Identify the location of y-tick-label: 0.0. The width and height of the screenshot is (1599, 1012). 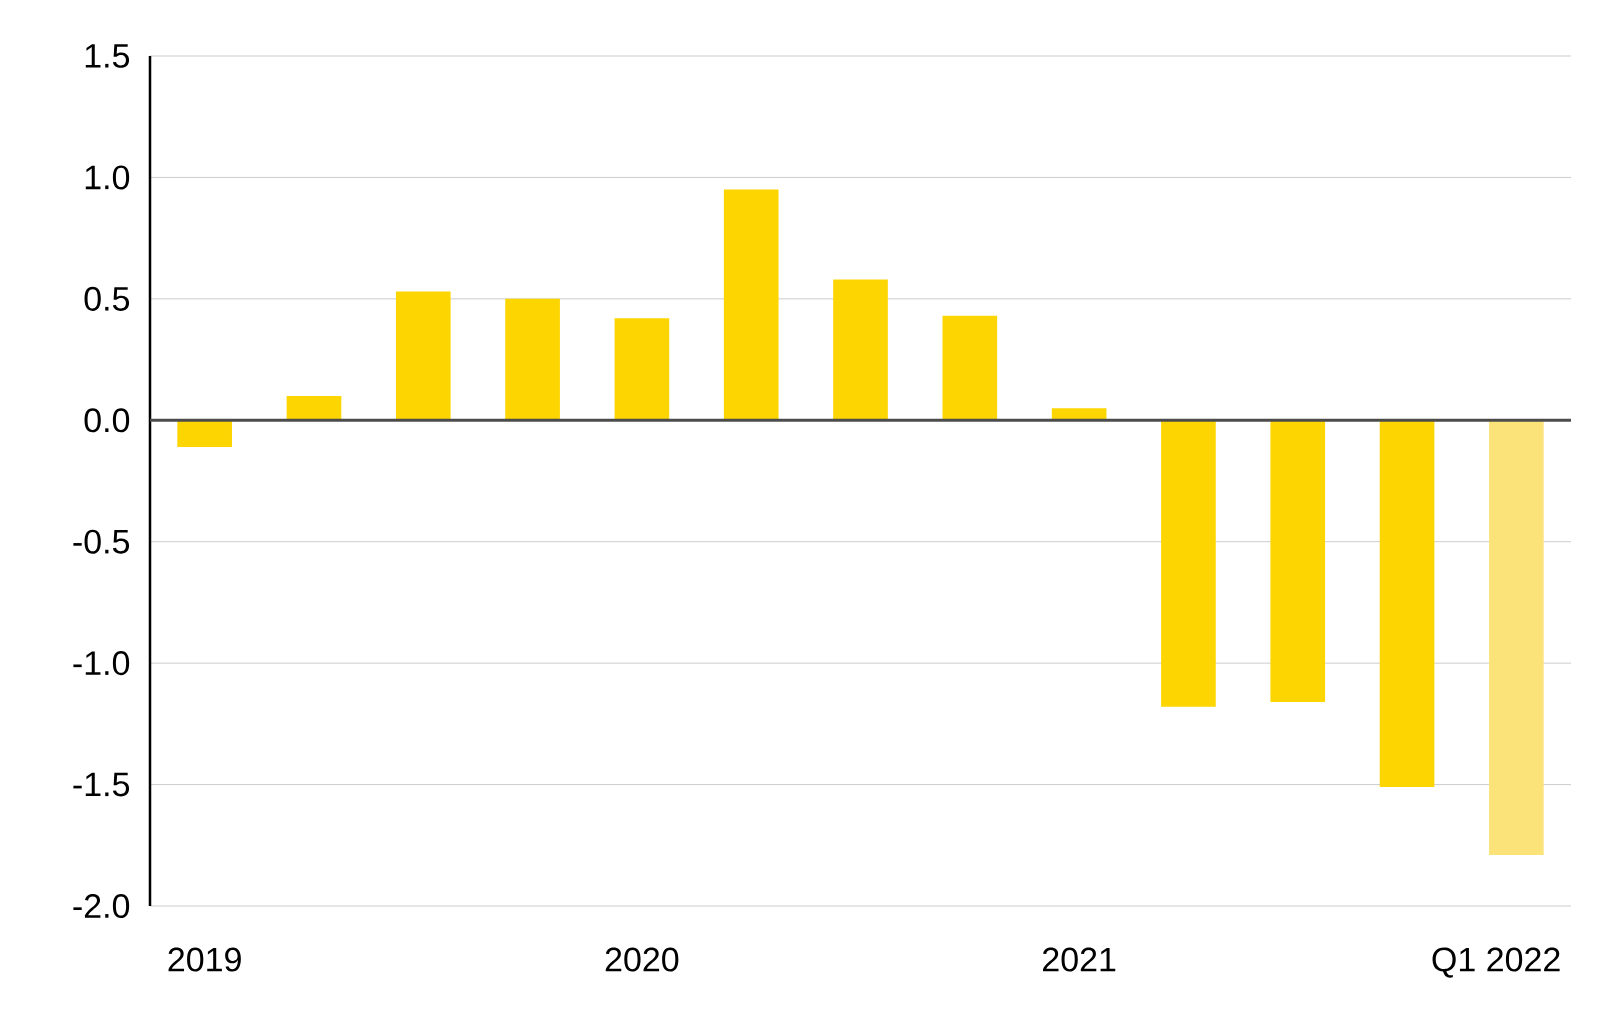
(107, 420).